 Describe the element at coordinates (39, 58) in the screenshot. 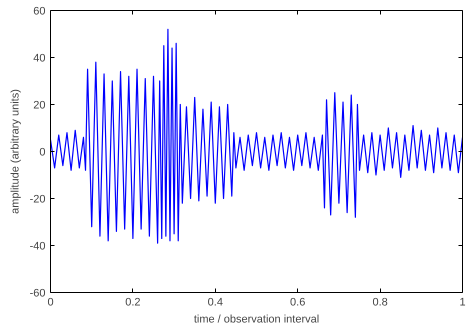

I see `y-tick-label: 40` at that location.